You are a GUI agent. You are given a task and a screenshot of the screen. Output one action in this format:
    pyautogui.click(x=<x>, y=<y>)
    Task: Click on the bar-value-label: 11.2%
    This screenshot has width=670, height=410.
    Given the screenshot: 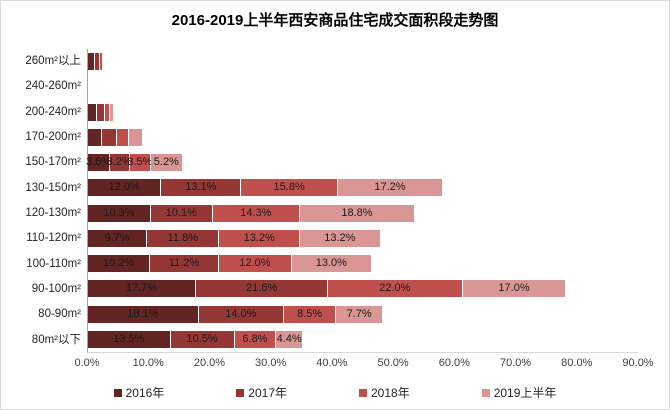 What is the action you would take?
    pyautogui.click(x=184, y=263)
    